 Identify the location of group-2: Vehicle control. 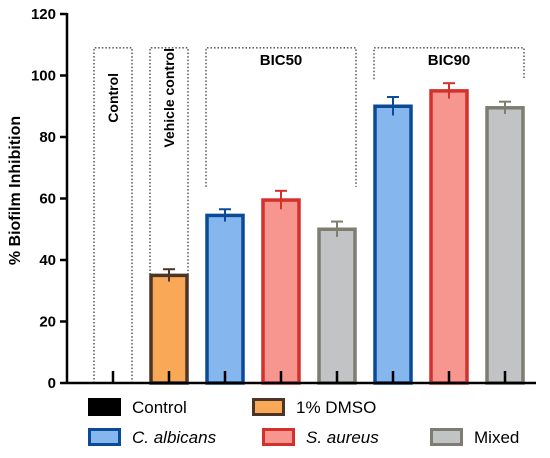
(169, 215).